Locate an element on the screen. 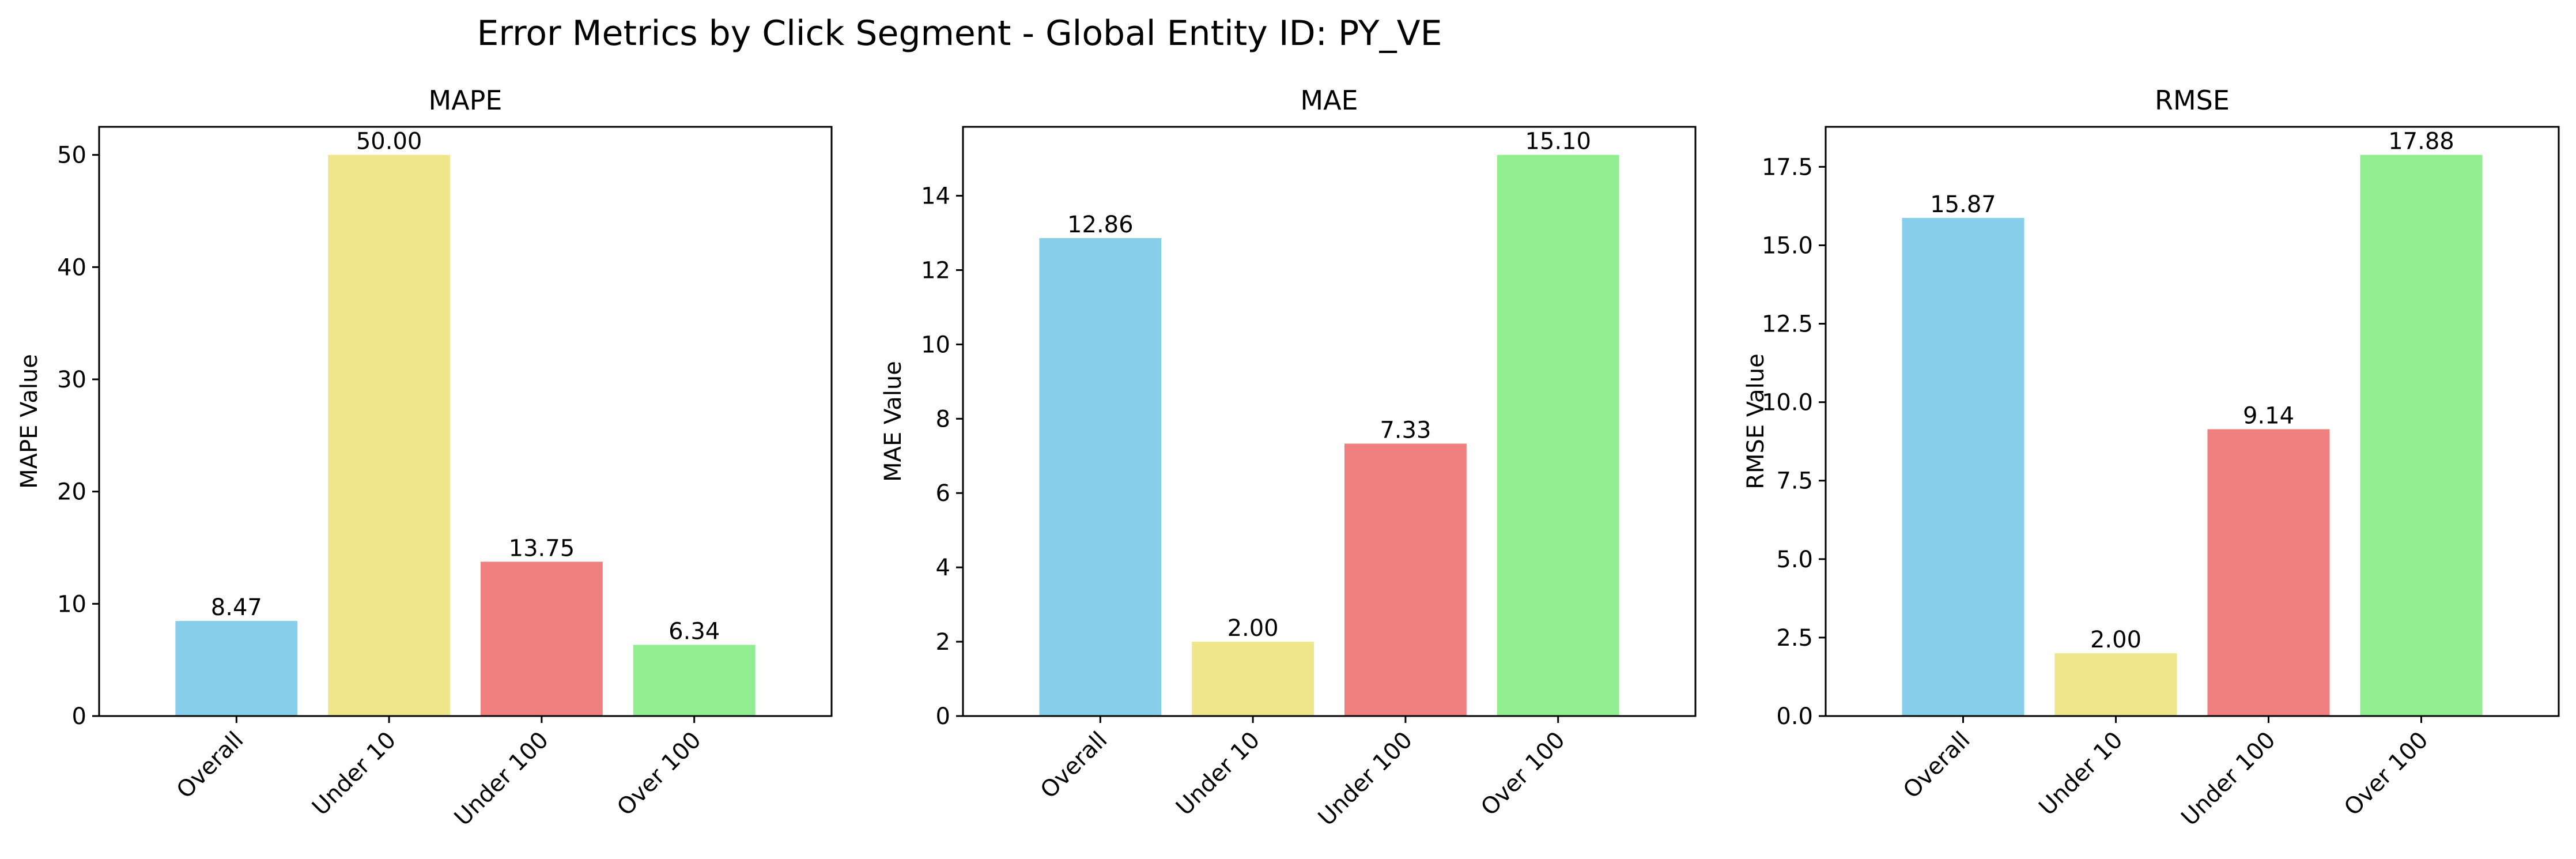 The image size is (2576, 859). y-tick-label: 15.0 is located at coordinates (1787, 245).